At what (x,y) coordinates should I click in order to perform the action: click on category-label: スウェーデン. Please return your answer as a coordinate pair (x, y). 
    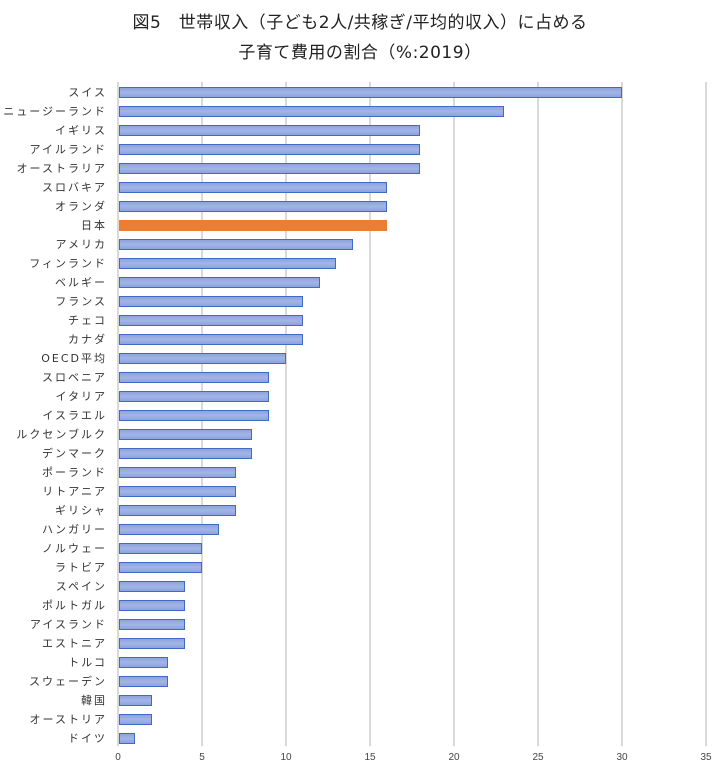
    Looking at the image, I should click on (68, 681).